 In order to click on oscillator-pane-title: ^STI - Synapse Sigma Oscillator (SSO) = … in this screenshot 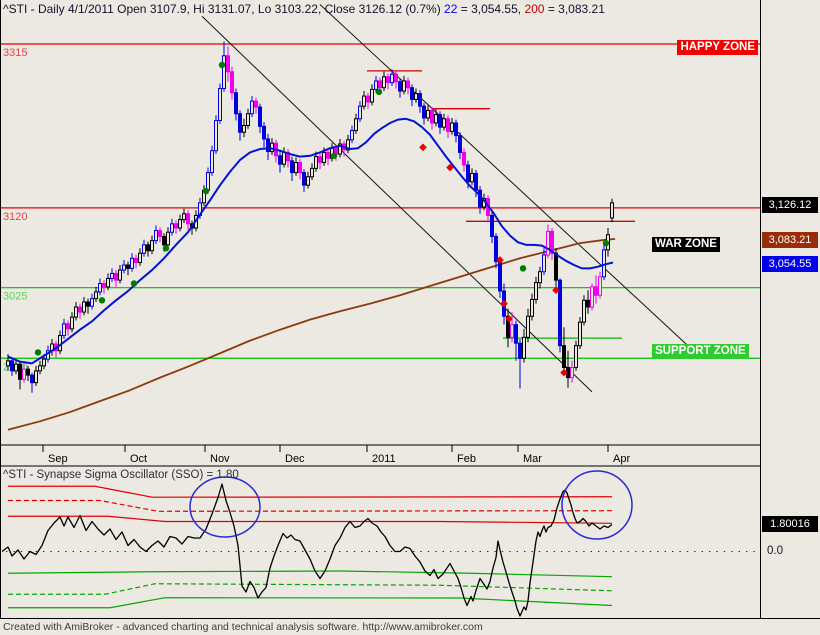, I will do `click(121, 475)`.